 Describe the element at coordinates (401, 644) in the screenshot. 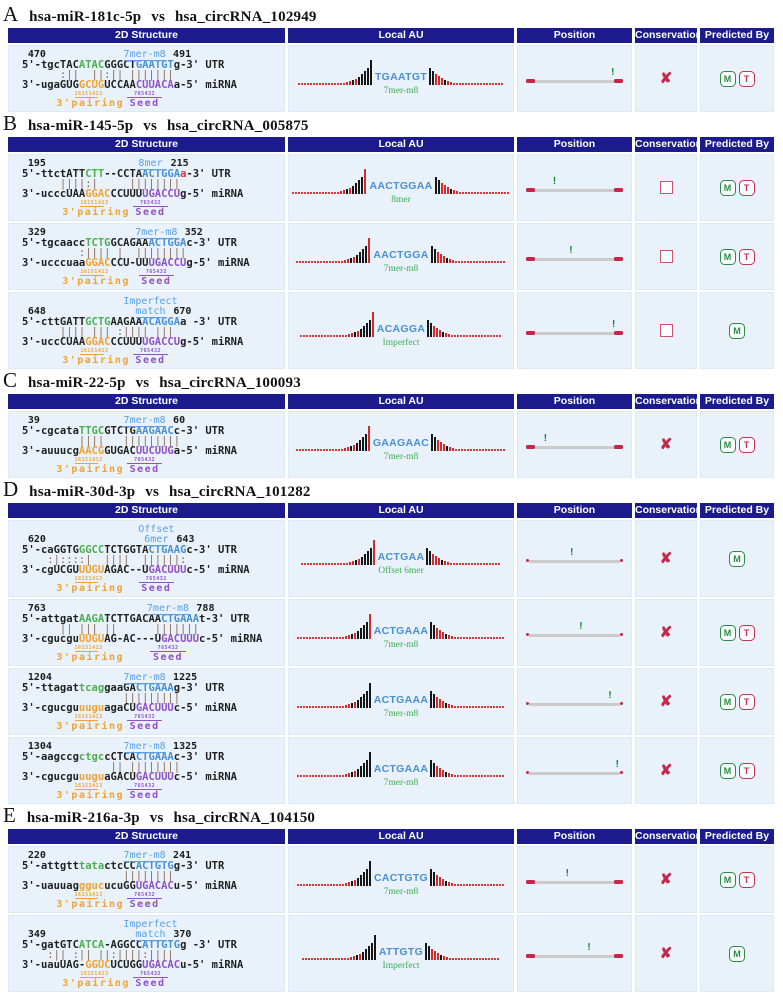

I see `site-type-text: 7mer-m8` at that location.